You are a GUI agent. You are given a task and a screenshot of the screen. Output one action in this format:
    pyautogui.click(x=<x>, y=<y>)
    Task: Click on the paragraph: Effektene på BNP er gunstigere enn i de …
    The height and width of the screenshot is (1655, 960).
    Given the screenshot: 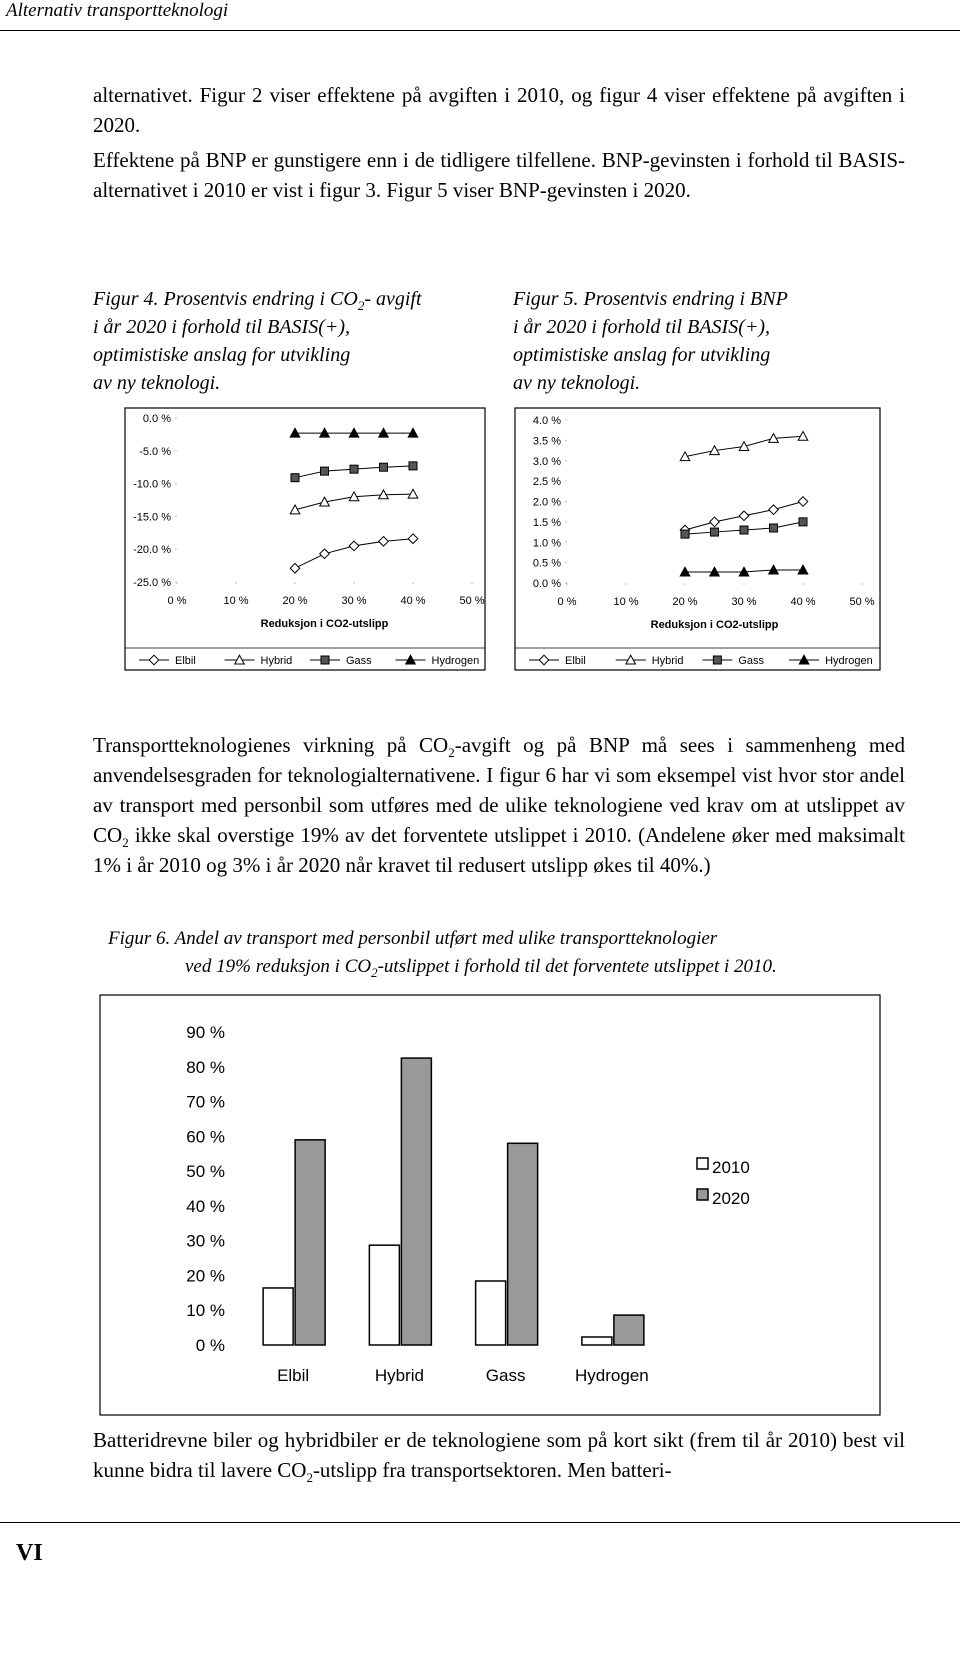 What is the action you would take?
    pyautogui.click(x=499, y=175)
    